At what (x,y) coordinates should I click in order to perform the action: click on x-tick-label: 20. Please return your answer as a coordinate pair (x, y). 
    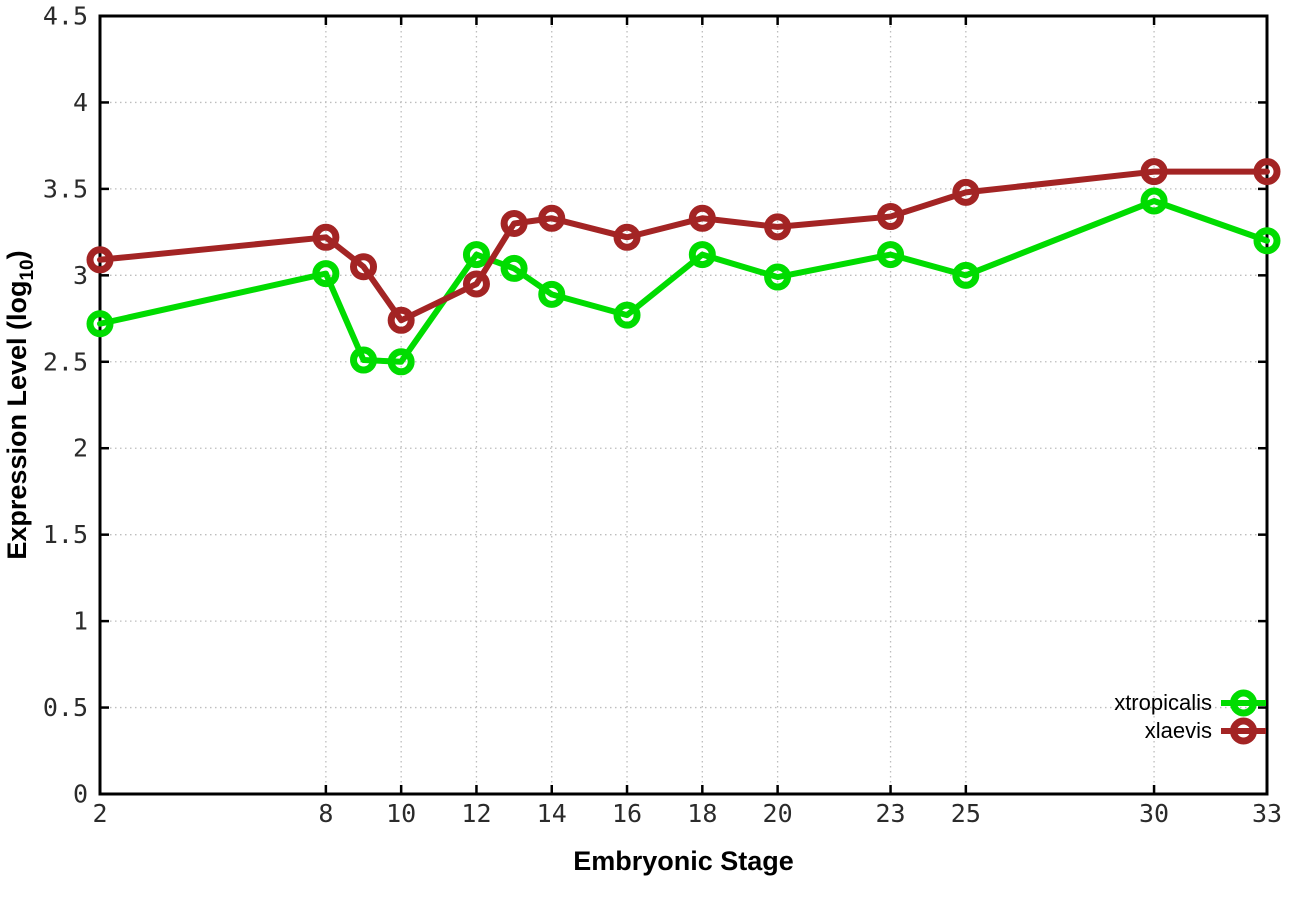
    Looking at the image, I should click on (778, 813).